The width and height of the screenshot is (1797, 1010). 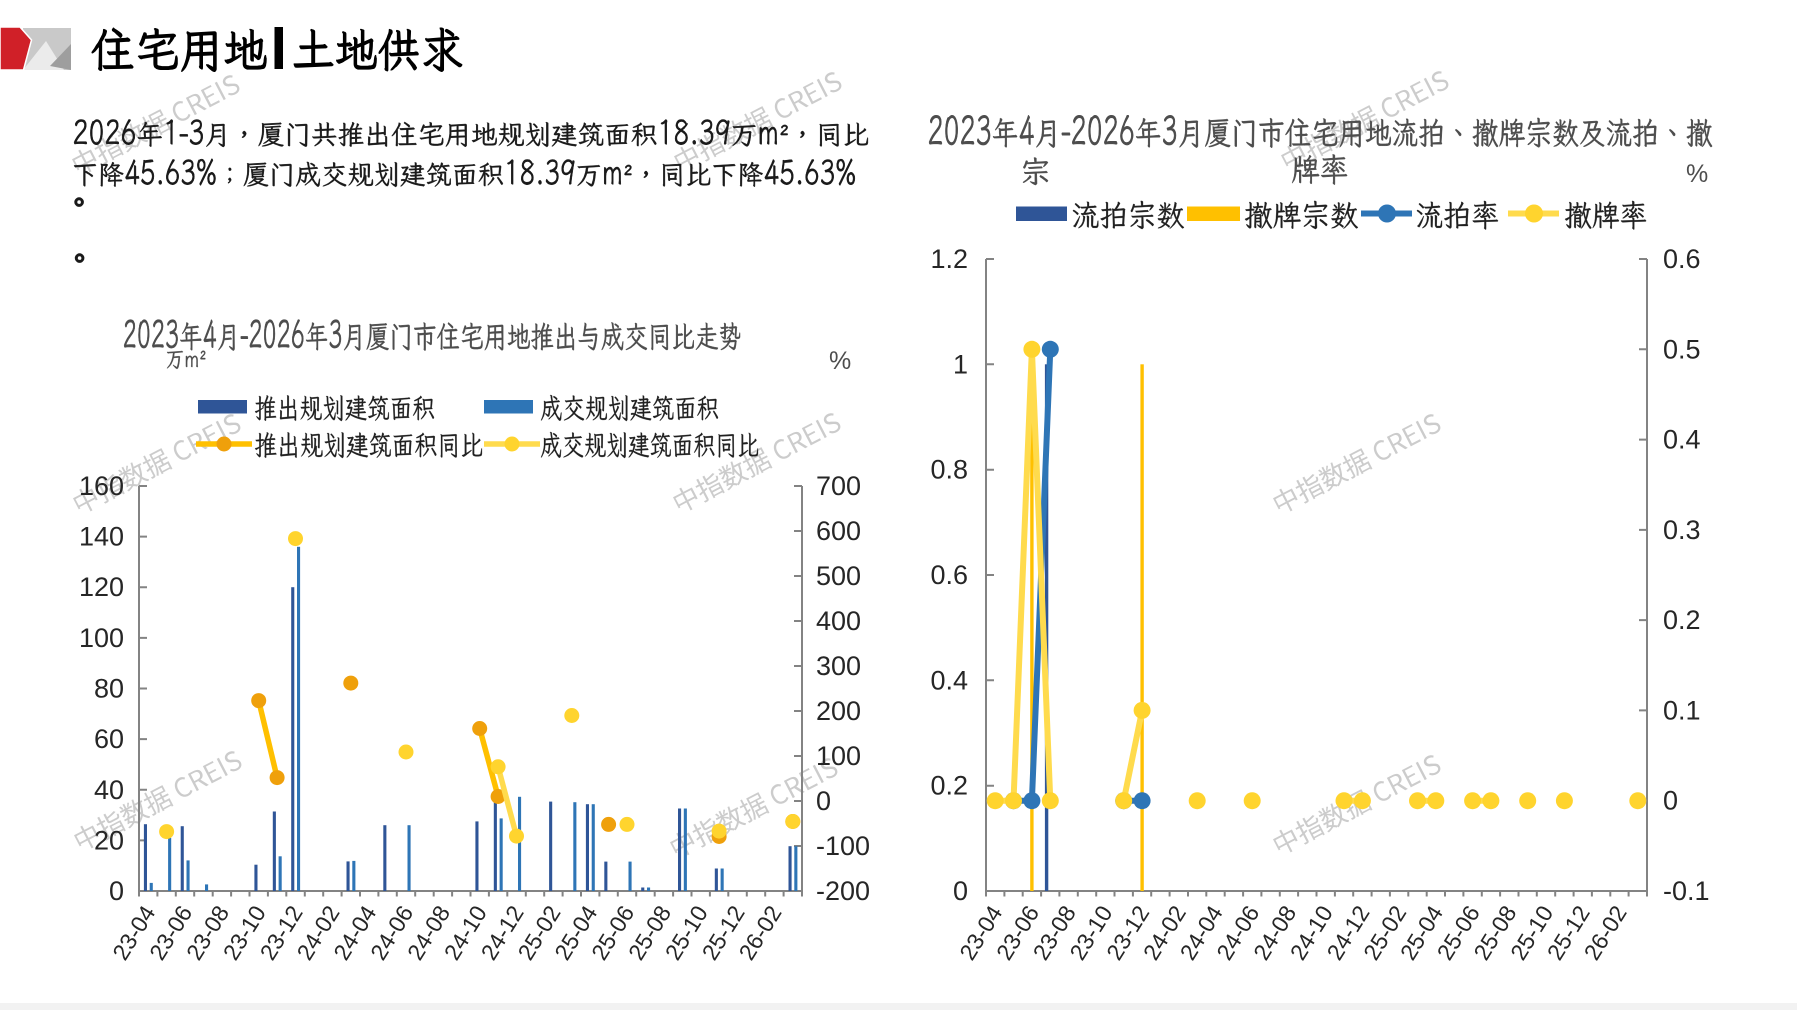 What do you see at coordinates (843, 891) in the screenshot?
I see `svg-text: -200` at bounding box center [843, 891].